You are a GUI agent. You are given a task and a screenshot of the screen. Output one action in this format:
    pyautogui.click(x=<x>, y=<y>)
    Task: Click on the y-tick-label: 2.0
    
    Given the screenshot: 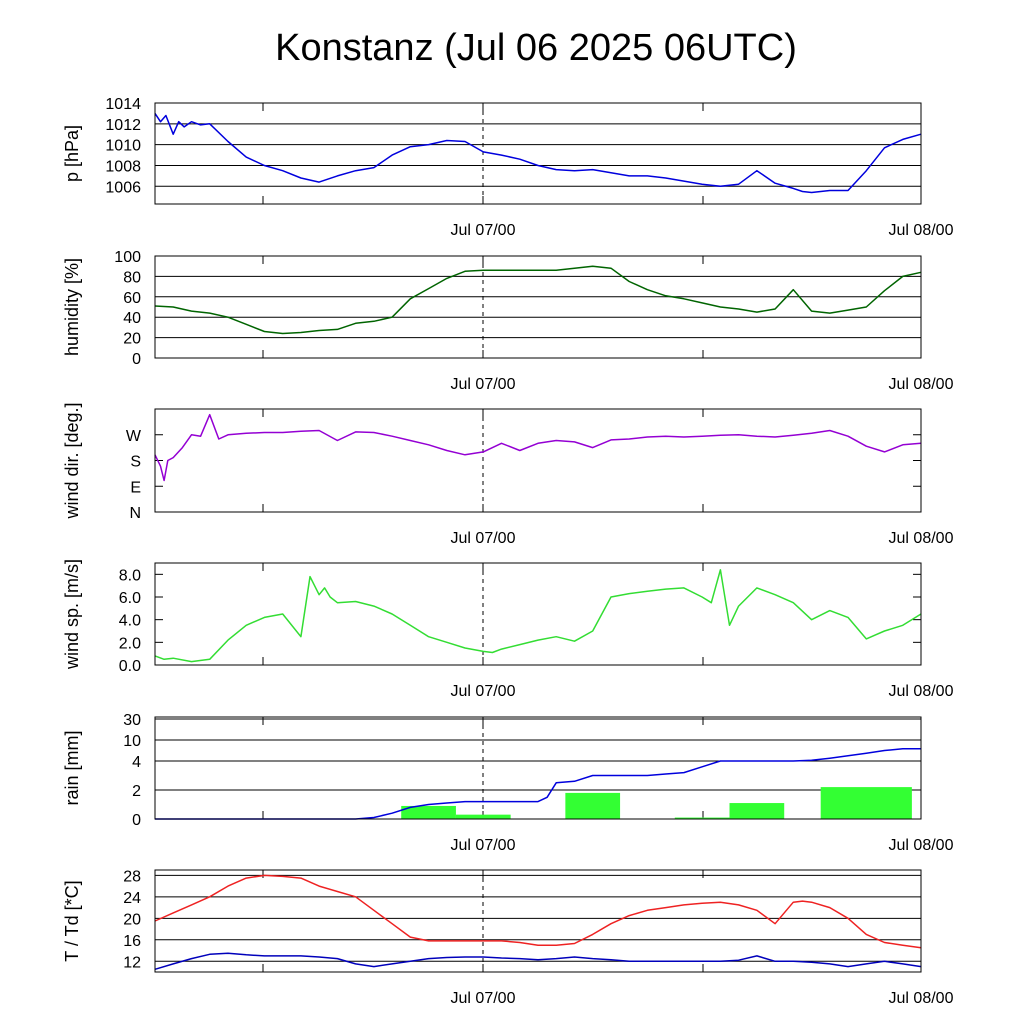 What is the action you would take?
    pyautogui.click(x=130, y=643)
    